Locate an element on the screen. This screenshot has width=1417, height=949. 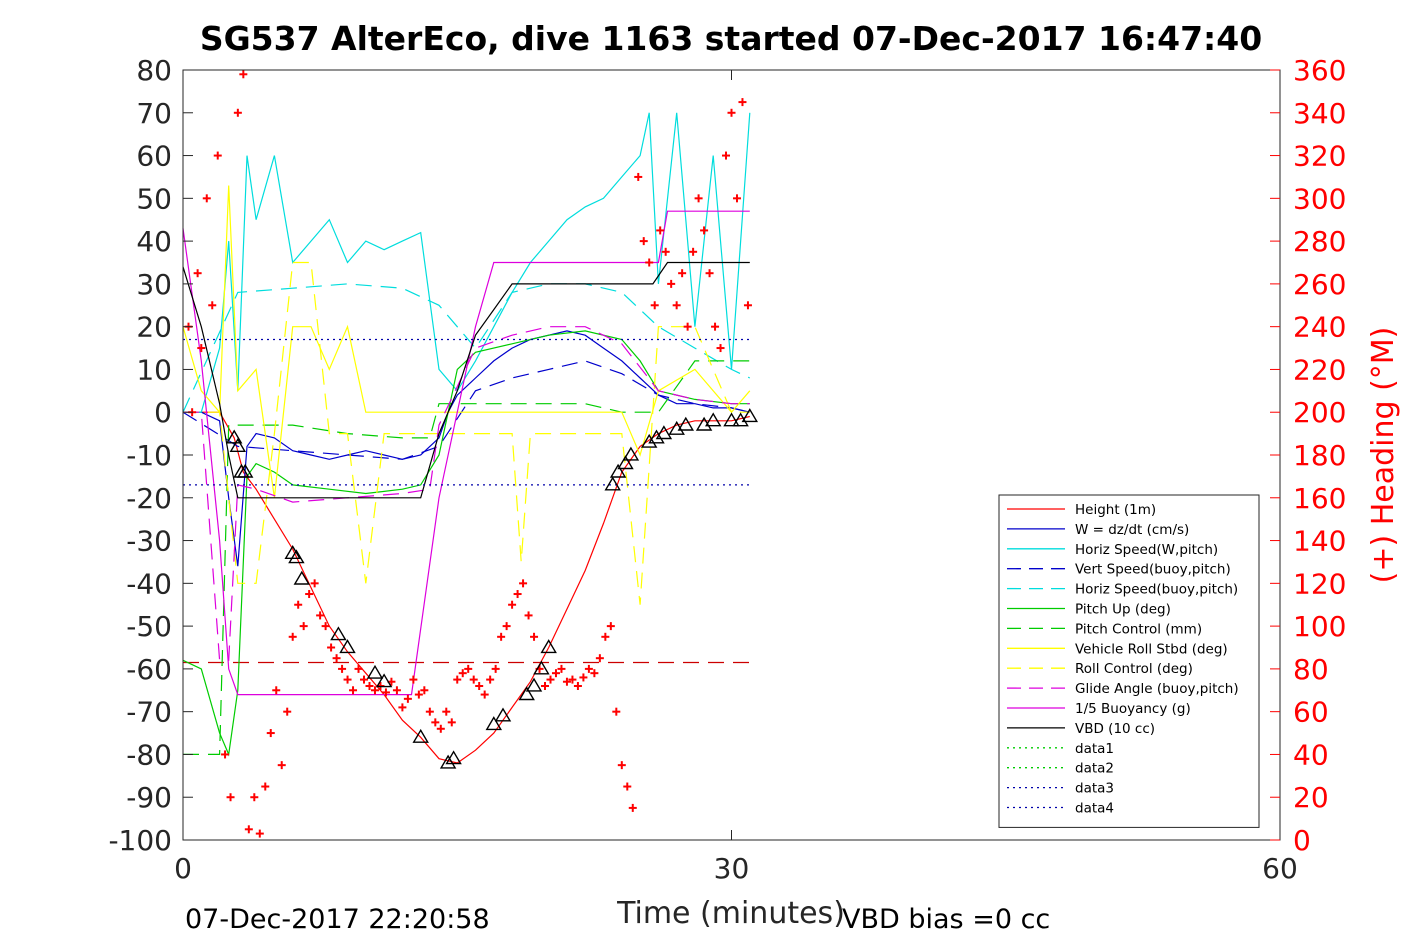
legend-label: W = dz/dt (cm/s) is located at coordinates (1132, 530).